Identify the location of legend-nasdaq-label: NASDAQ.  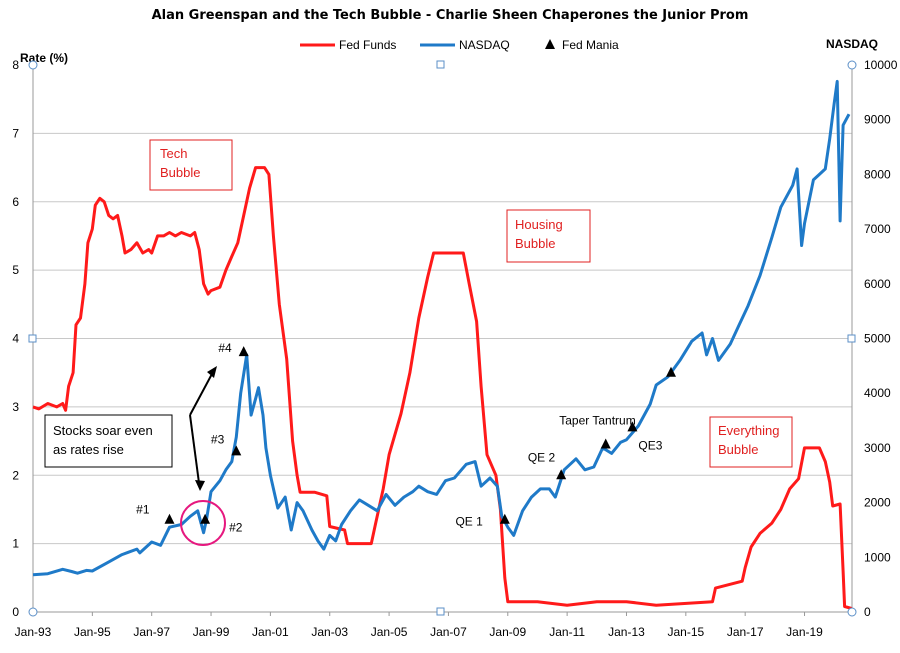
(484, 45).